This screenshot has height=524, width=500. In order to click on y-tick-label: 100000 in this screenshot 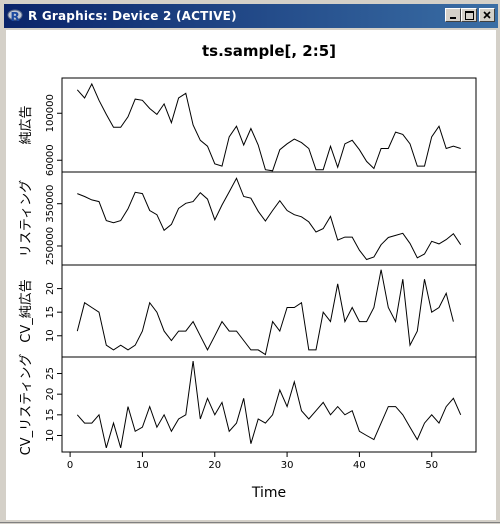, I will do `click(50, 113)`.